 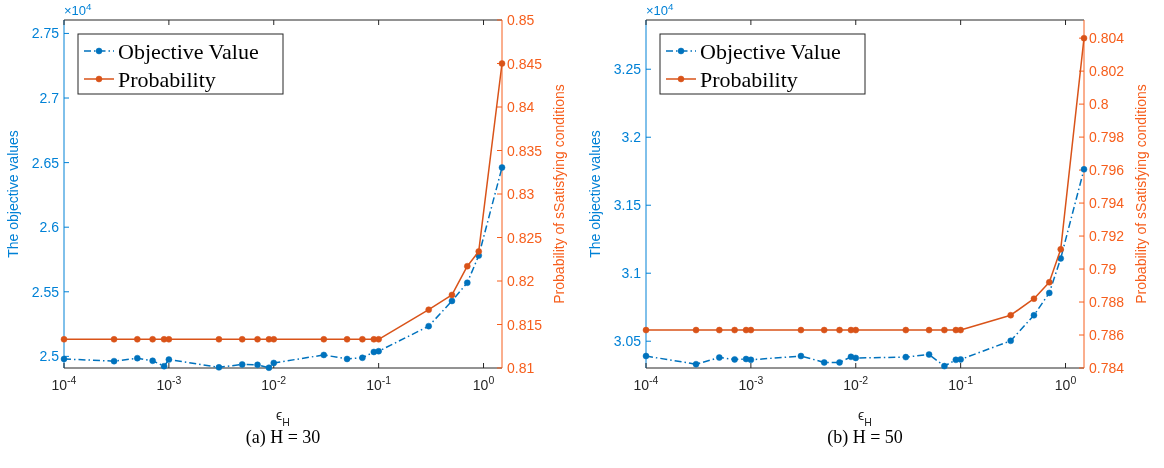 What do you see at coordinates (49, 98) in the screenshot?
I see `y-tick-label: 2.7` at bounding box center [49, 98].